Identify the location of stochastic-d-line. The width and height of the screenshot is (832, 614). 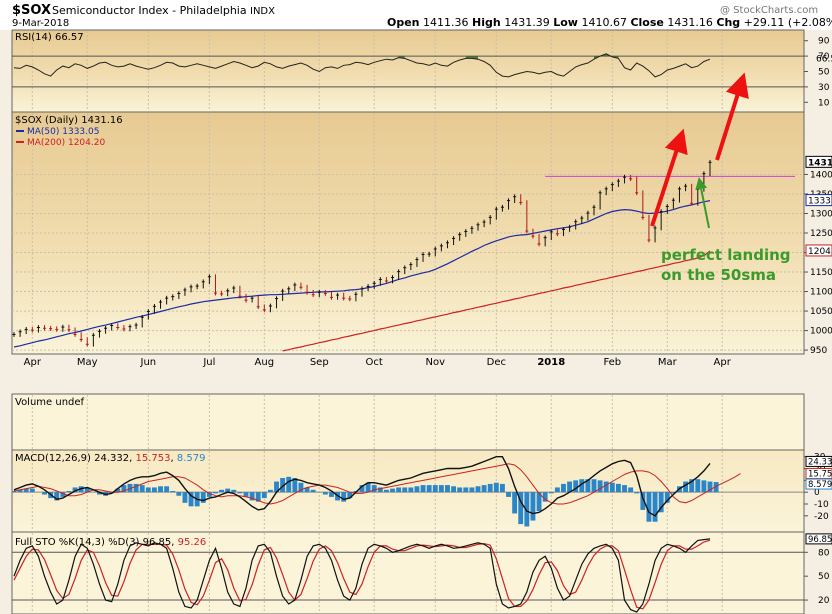
(362, 574).